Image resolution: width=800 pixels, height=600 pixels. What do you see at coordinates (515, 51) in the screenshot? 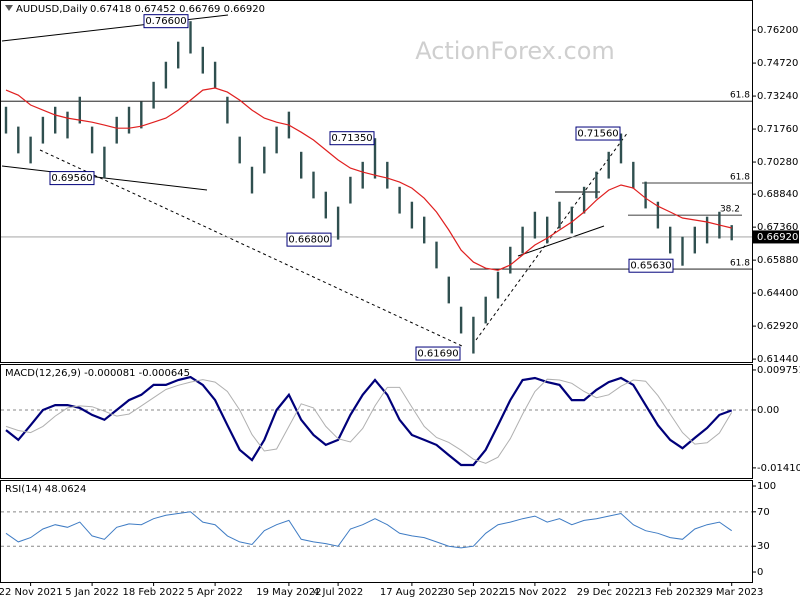
I see `watermark: ActionForex.com` at bounding box center [515, 51].